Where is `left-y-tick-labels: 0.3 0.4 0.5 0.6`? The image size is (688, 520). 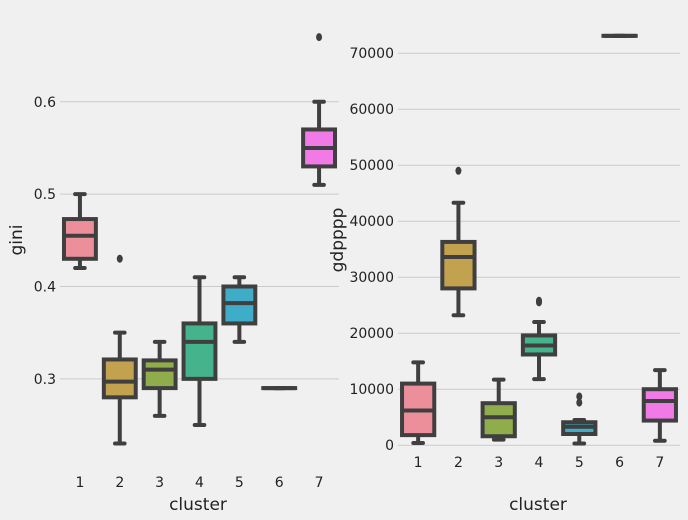 left-y-tick-labels: 0.3 0.4 0.5 0.6 is located at coordinates (45, 241).